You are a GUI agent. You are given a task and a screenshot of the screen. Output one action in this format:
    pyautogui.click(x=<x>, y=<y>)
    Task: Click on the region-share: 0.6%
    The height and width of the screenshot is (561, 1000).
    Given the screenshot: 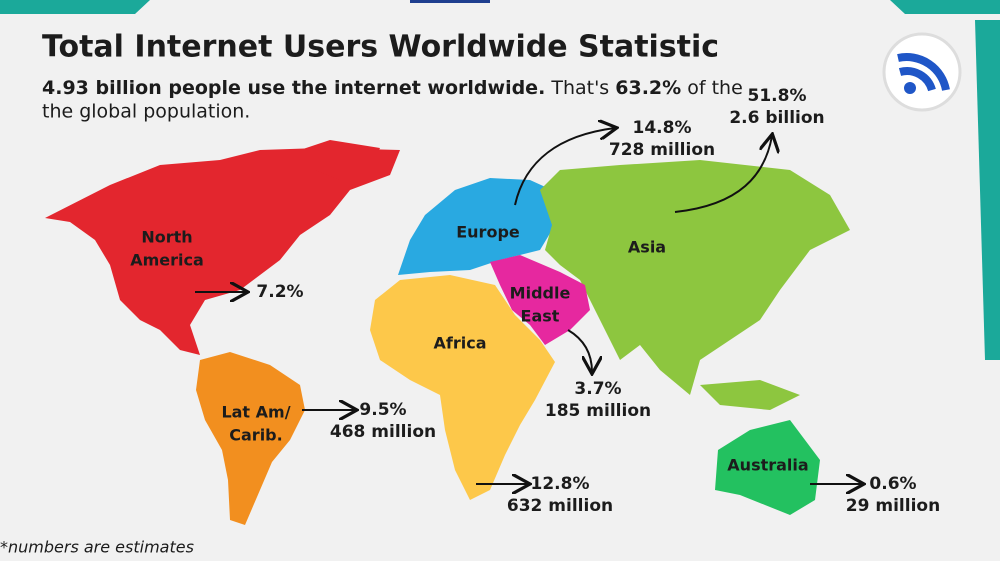 What is the action you would take?
    pyautogui.click(x=892, y=484)
    